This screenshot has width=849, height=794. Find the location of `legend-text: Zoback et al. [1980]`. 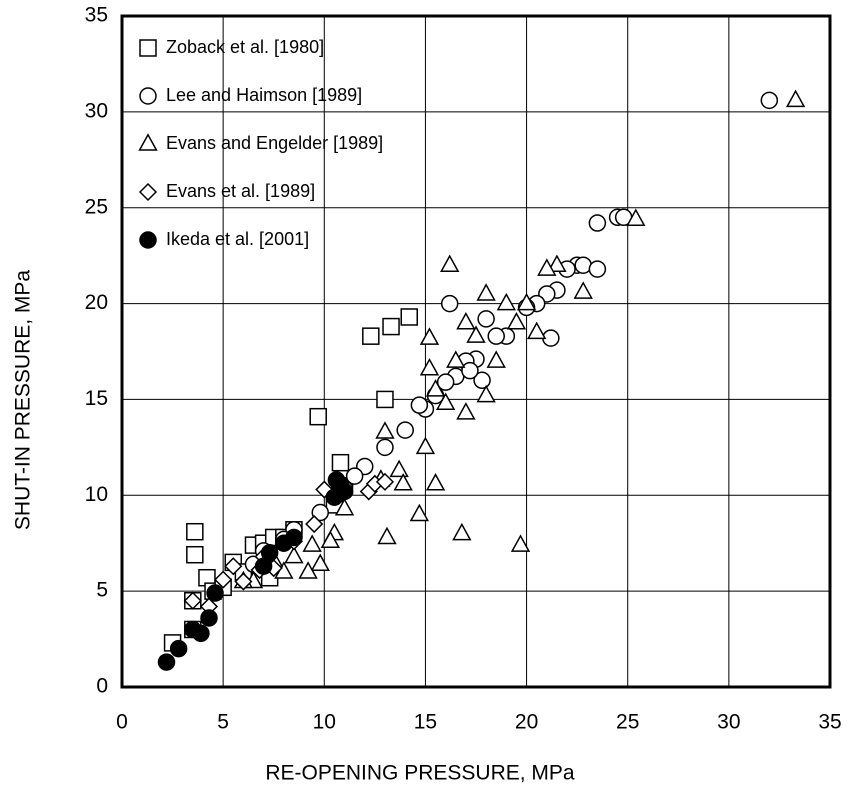

legend-text: Zoback et al. [1980] is located at coordinates (245, 47).